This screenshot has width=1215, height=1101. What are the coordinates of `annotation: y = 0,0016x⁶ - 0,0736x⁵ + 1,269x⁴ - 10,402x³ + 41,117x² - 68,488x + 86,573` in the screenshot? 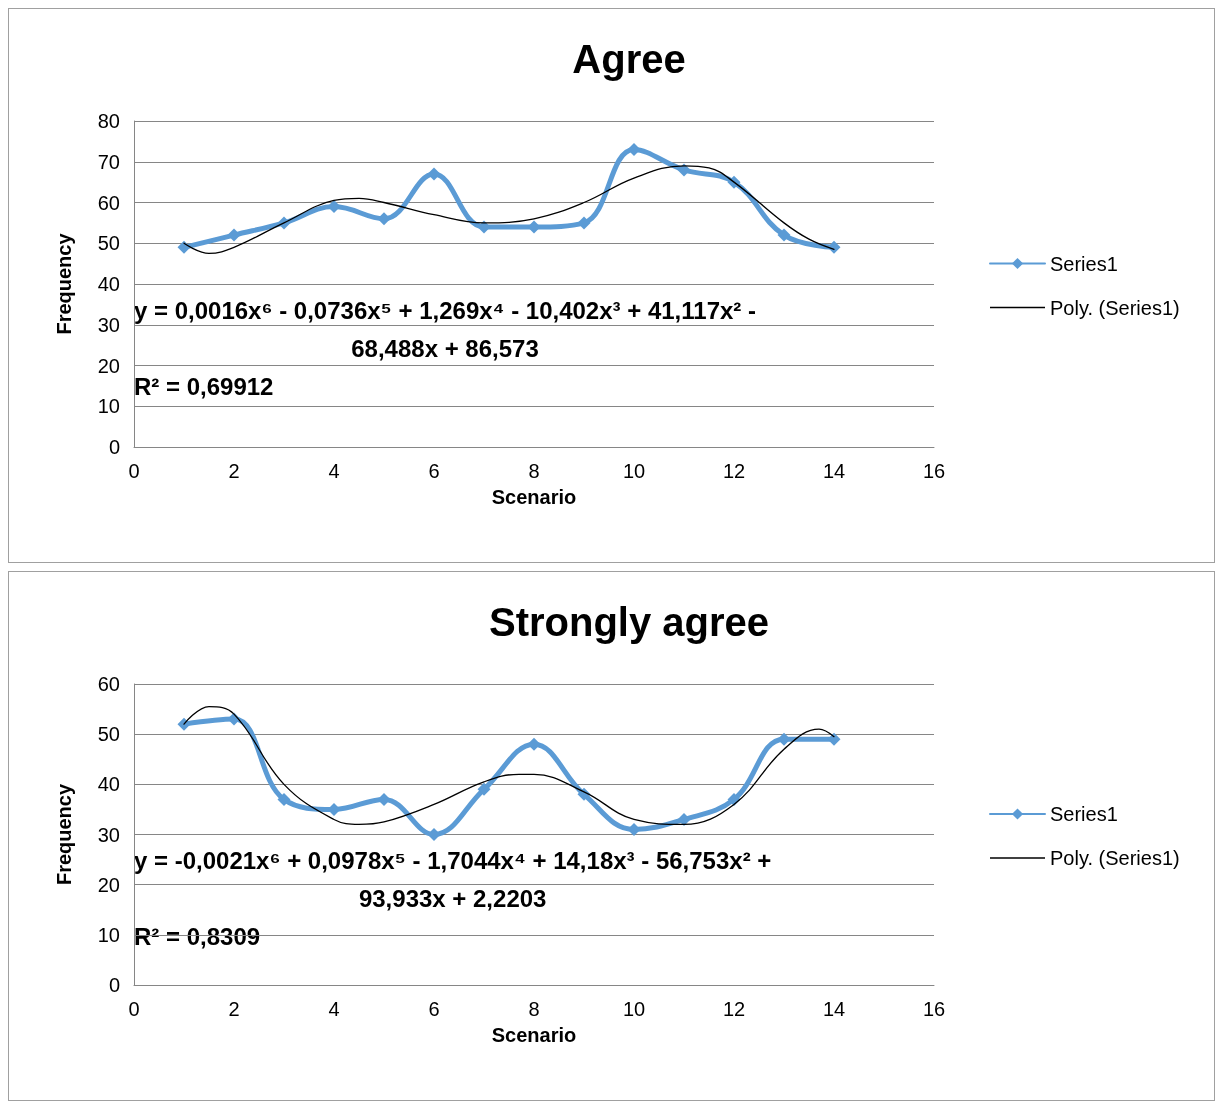 It's located at (445, 329).